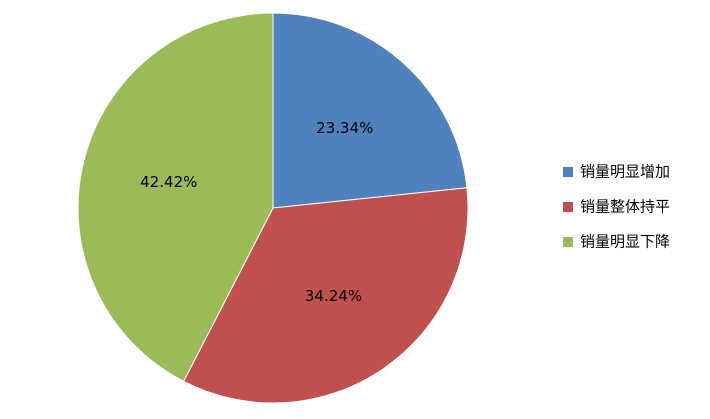  What do you see at coordinates (168, 182) in the screenshot?
I see `data-label: 42.42%` at bounding box center [168, 182].